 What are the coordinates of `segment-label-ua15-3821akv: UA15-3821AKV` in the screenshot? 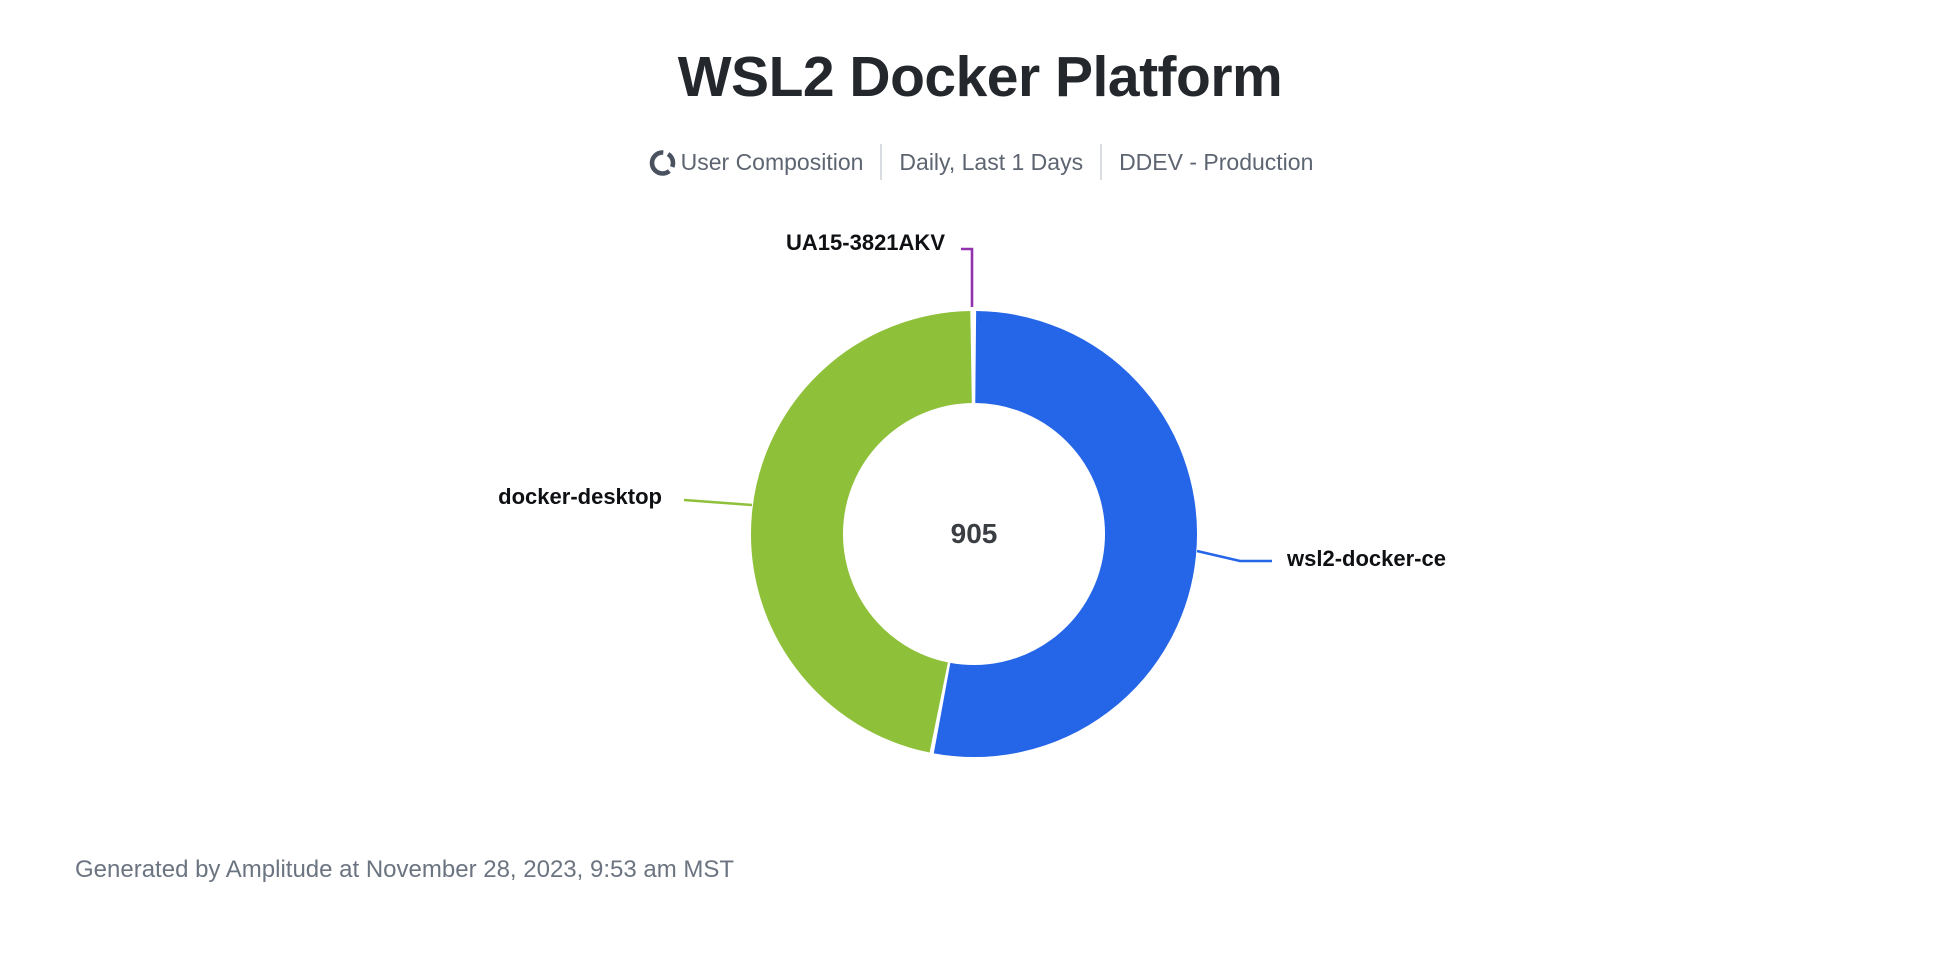 It's located at (865, 242).